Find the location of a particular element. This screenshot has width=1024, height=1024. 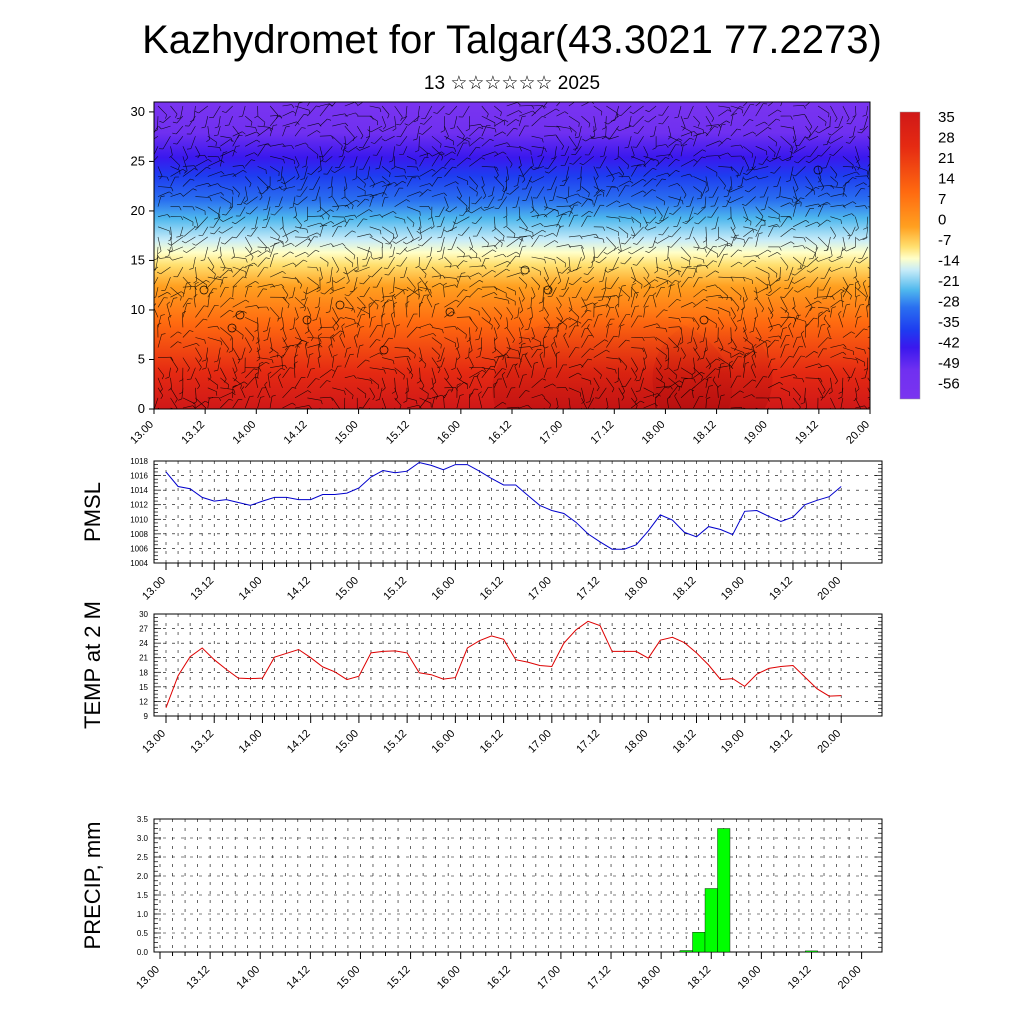

x-tick-label: 19.12 is located at coordinates (807, 433).